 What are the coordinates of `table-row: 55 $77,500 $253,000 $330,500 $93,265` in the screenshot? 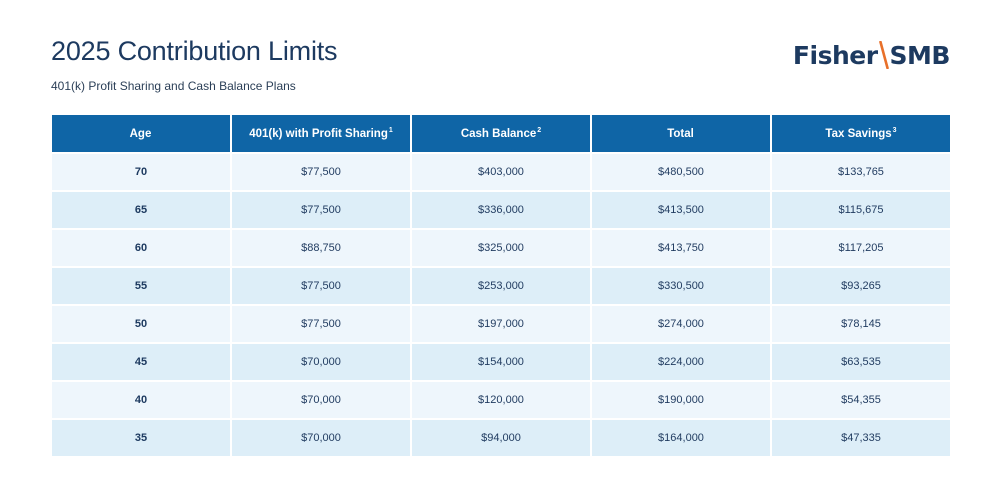 It's located at (501, 286).